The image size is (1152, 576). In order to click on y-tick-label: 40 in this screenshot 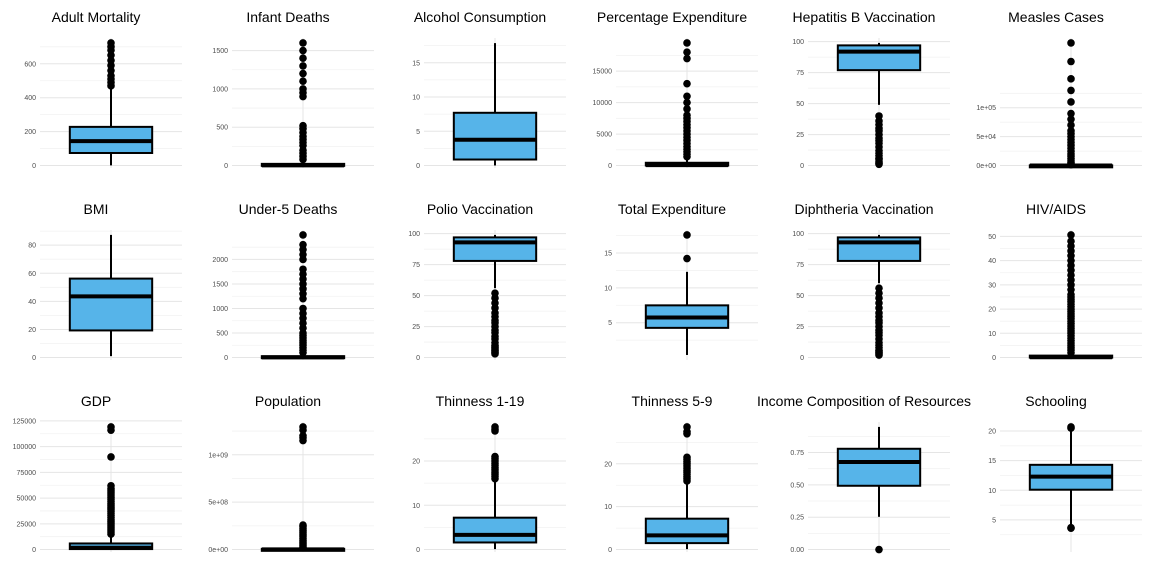, I will do `click(32, 302)`.